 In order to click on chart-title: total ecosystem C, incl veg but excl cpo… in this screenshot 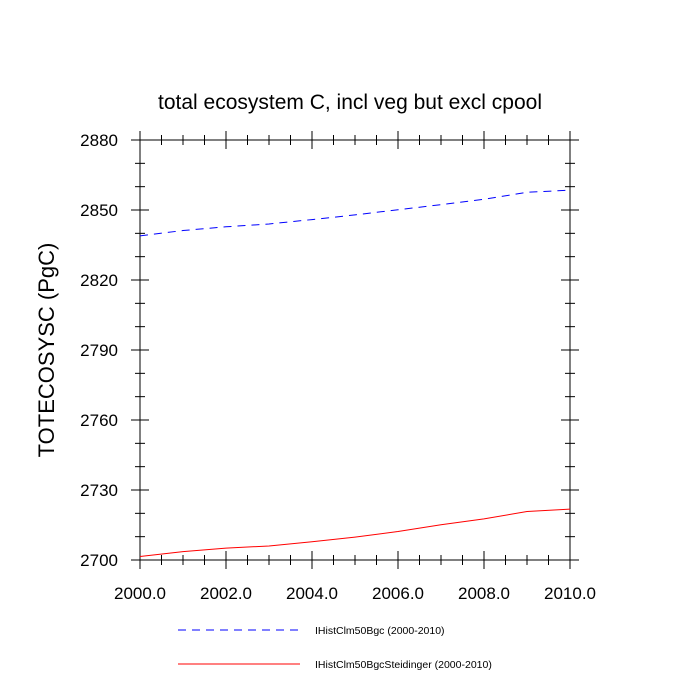, I will do `click(350, 102)`.